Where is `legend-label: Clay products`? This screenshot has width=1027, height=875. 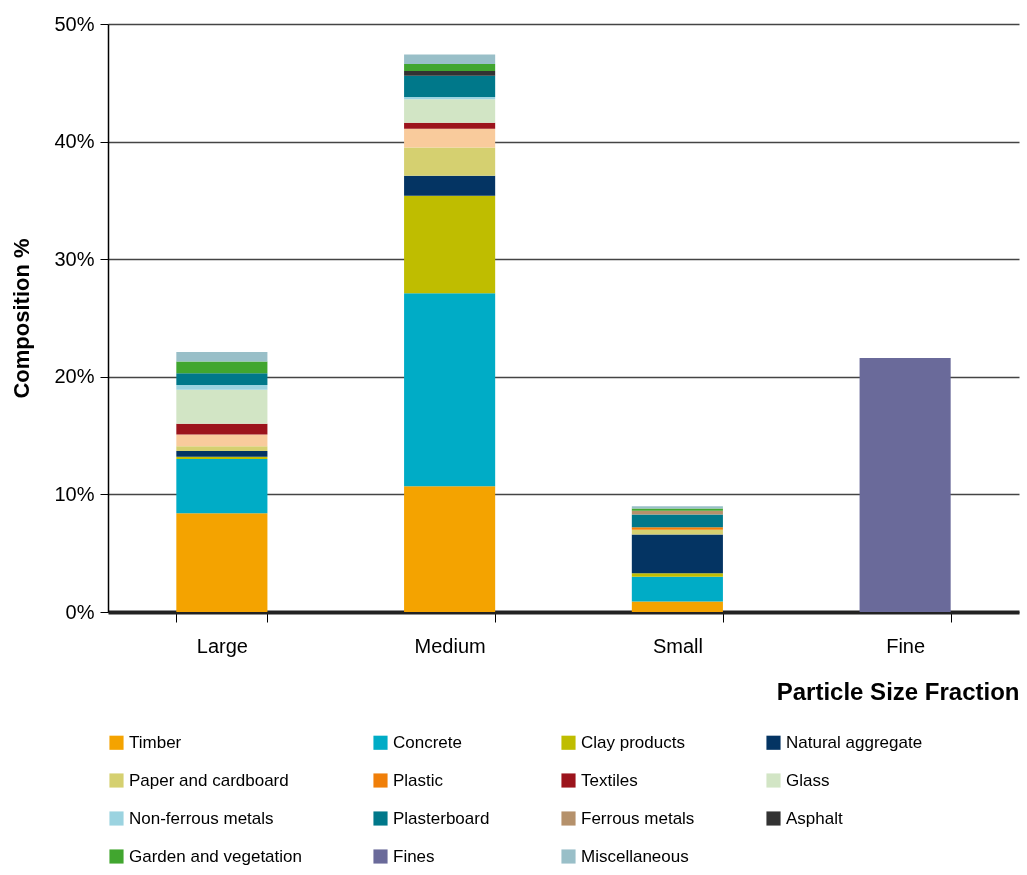
legend-label: Clay products is located at coordinates (633, 742).